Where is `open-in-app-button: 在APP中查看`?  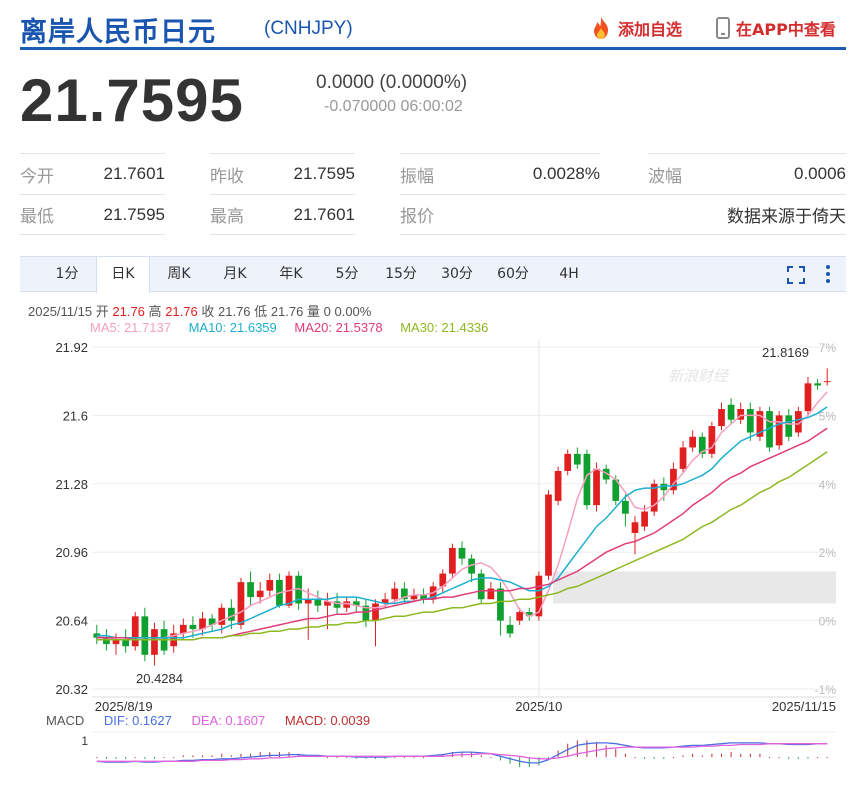 open-in-app-button: 在APP中查看 is located at coordinates (776, 28).